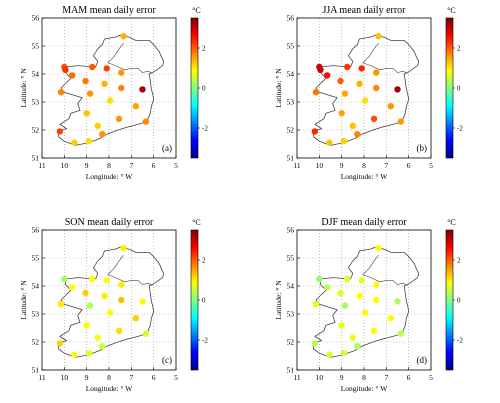 This screenshot has width=500, height=403. I want to click on x-tick-label: 6, so click(154, 165).